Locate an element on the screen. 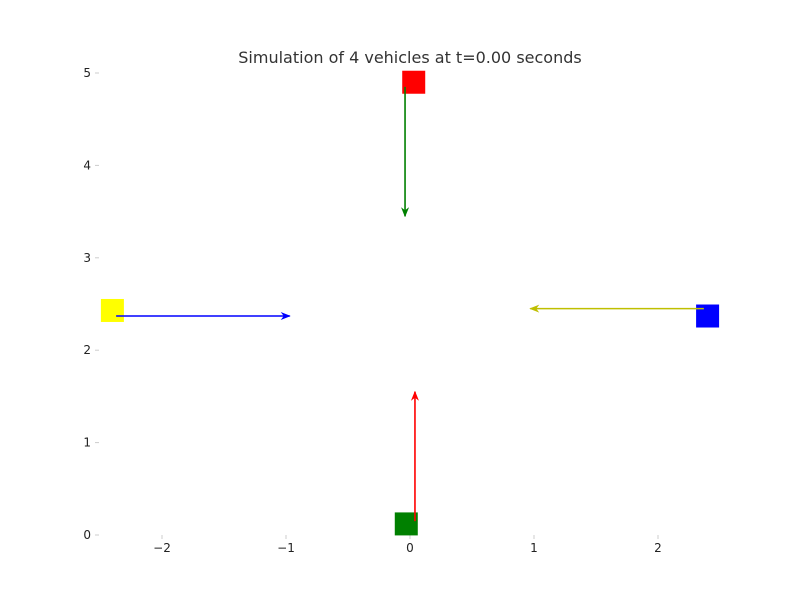 This screenshot has height=600, width=800. y-tick-label: 3 is located at coordinates (87, 258).